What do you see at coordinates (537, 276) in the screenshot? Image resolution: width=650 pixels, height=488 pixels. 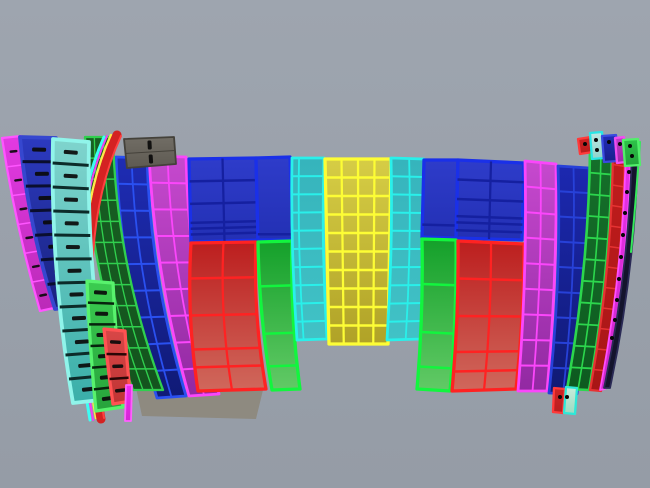 I see `panel-col-magenta-right` at bounding box center [537, 276].